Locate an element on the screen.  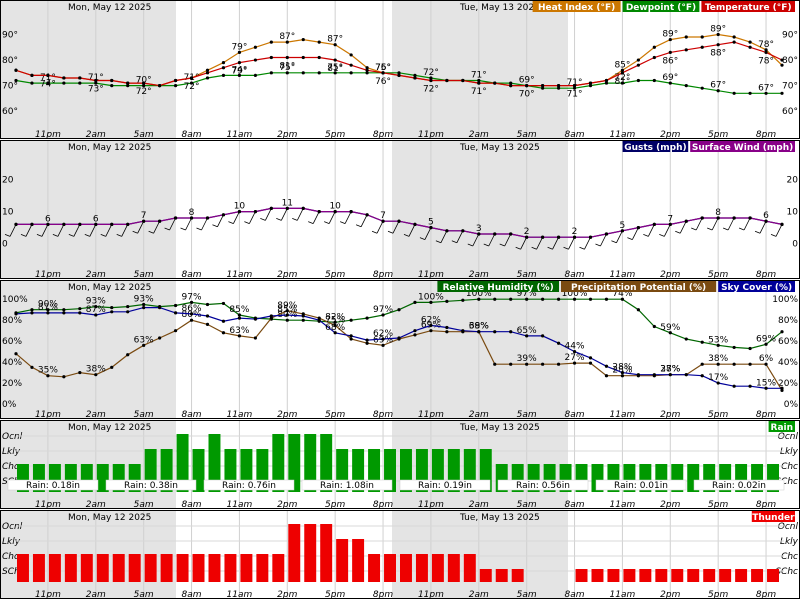
date-label: Mon, May 12 2025 is located at coordinates (109, 288).